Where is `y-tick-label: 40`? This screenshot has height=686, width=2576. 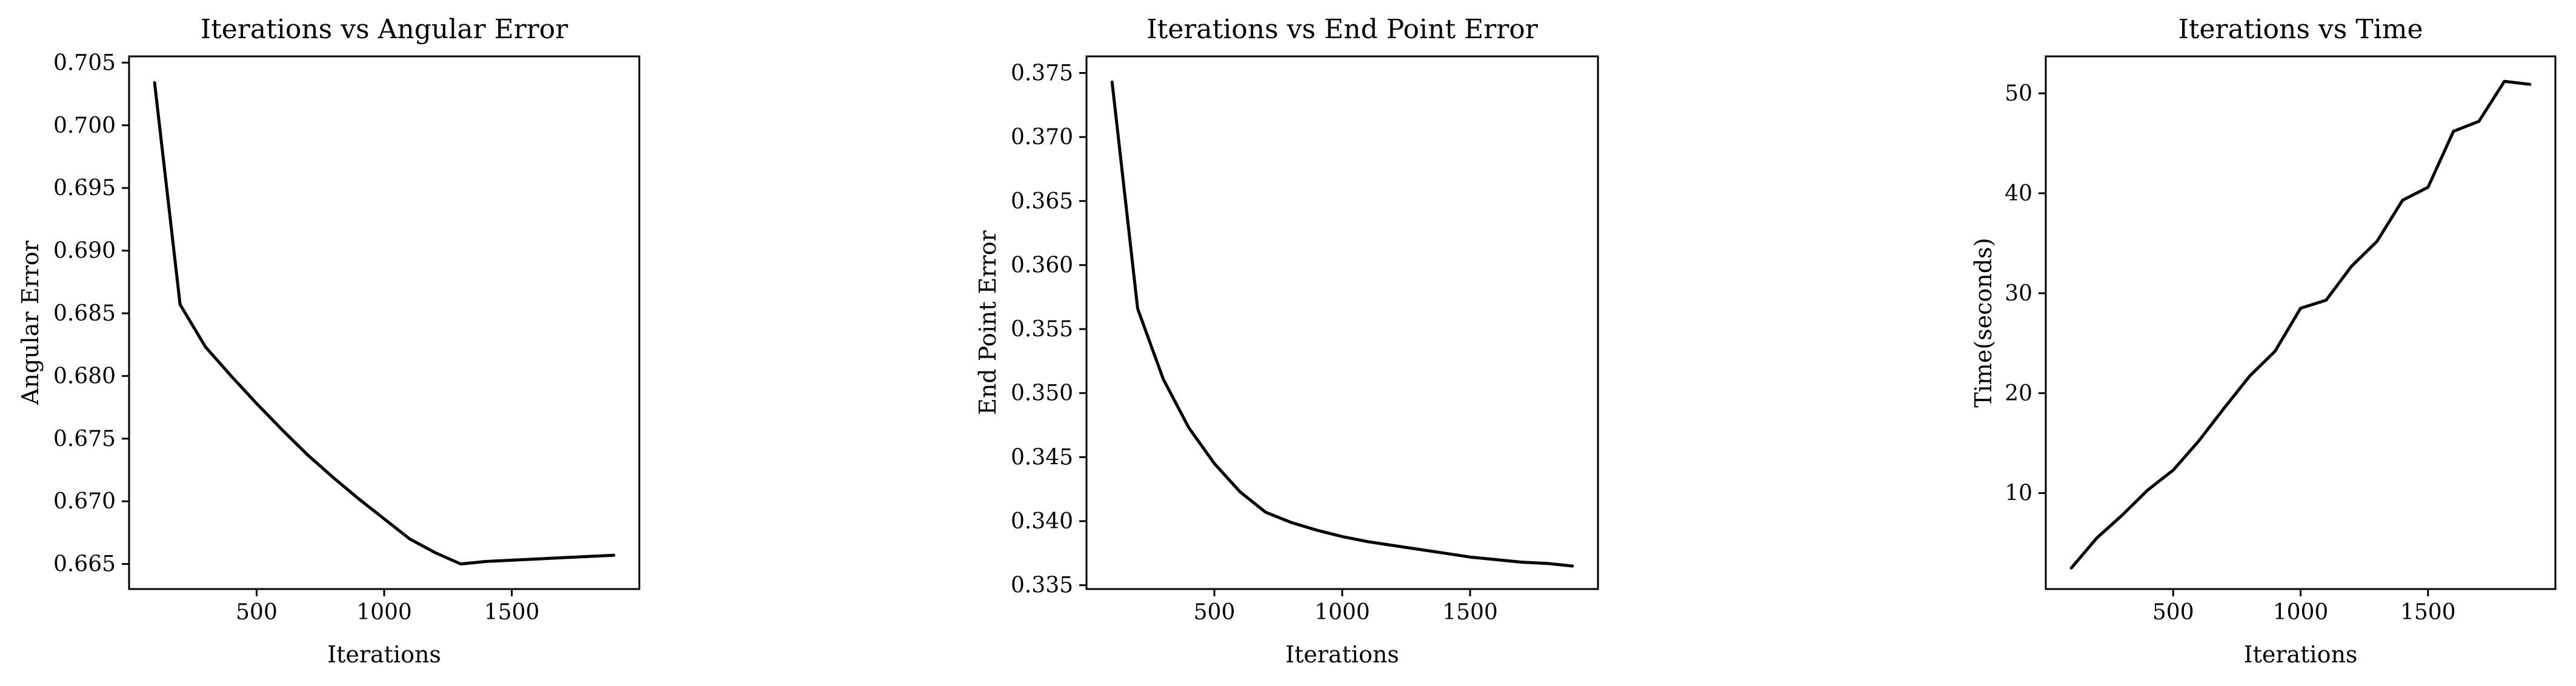 y-tick-label: 40 is located at coordinates (2018, 193).